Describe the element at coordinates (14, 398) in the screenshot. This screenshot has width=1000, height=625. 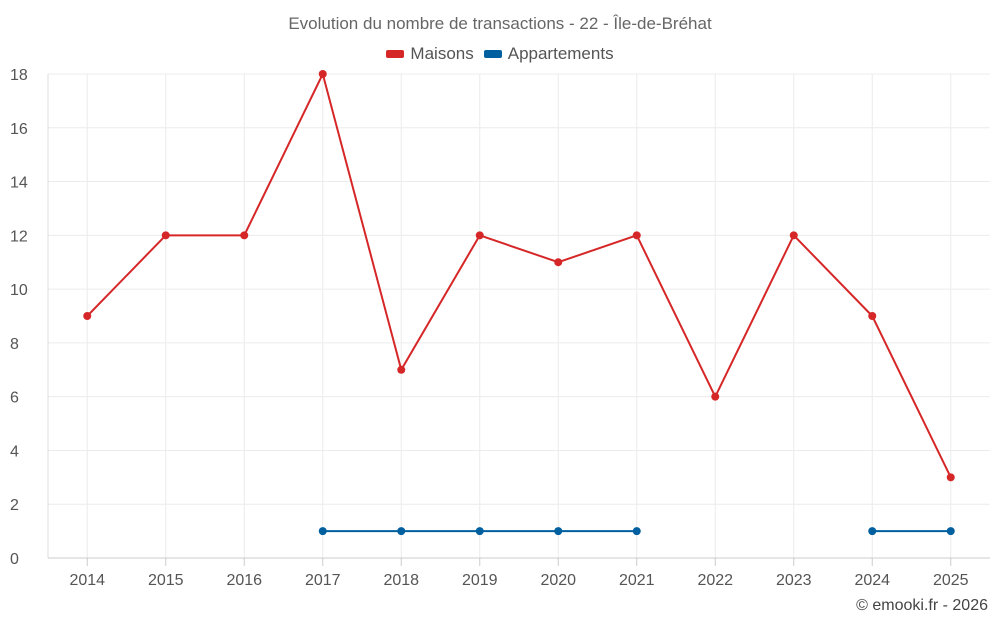
I see `y-tick-label: 6` at that location.